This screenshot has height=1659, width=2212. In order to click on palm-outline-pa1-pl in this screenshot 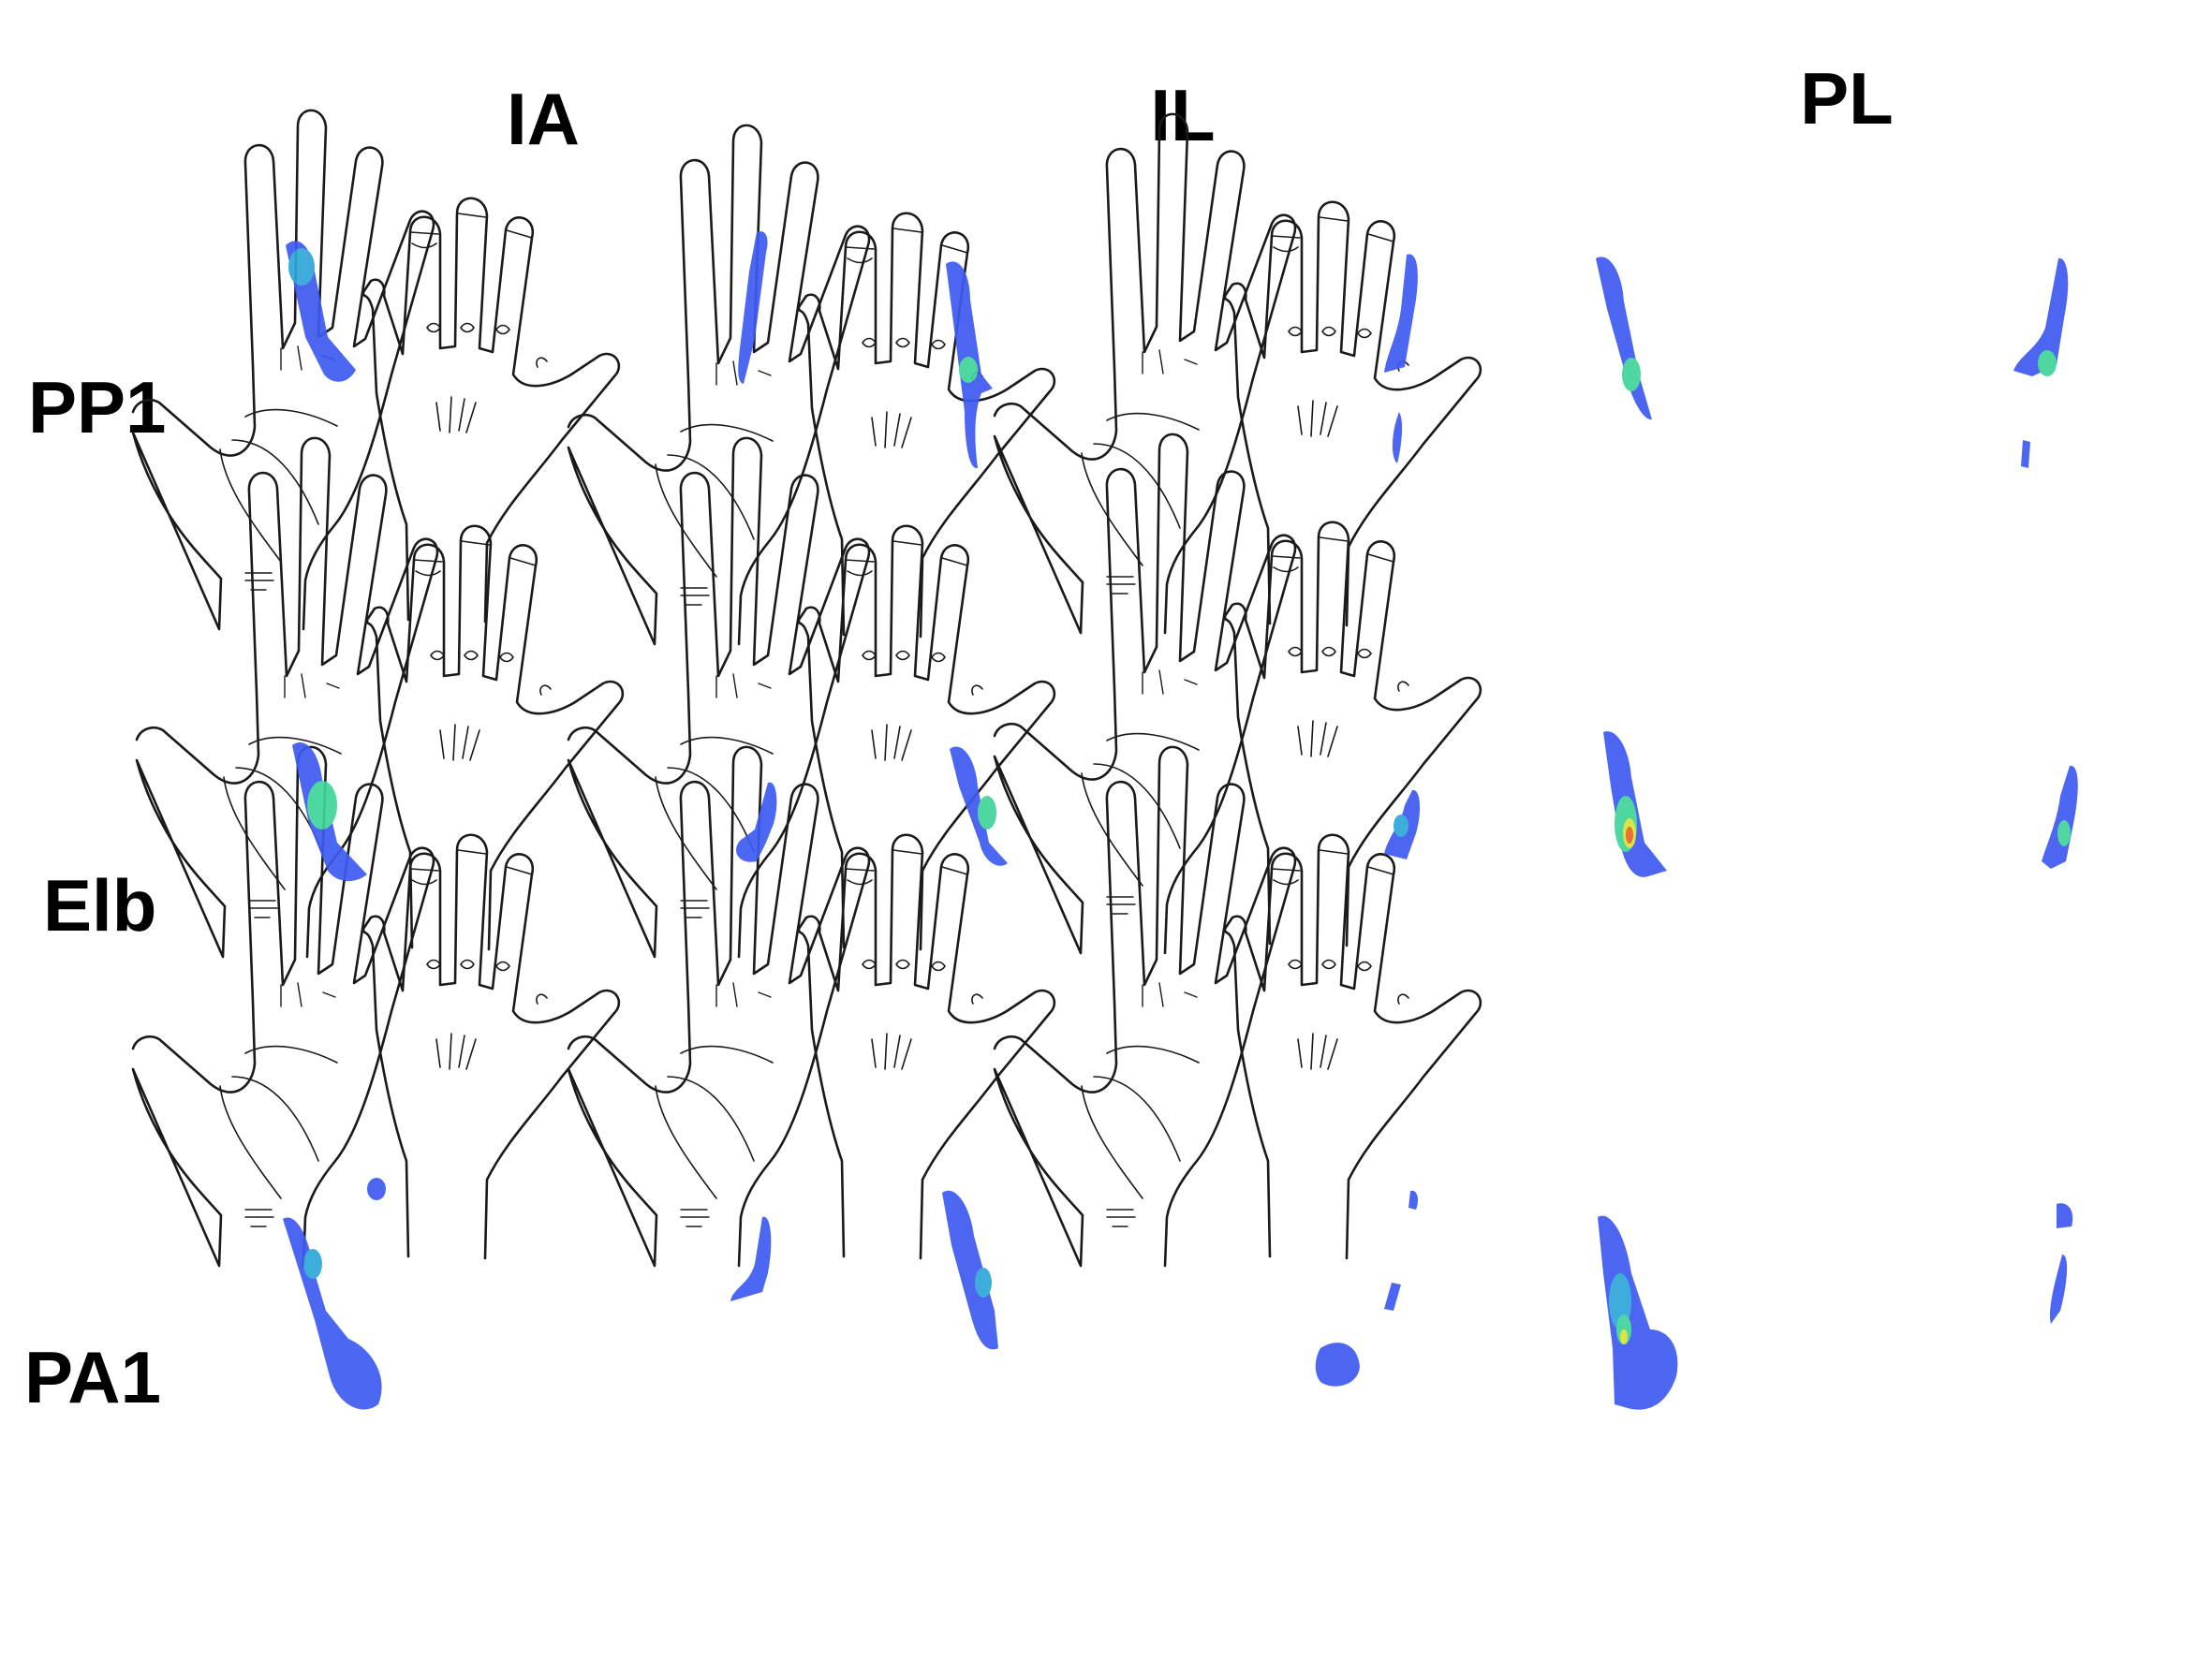, I will do `click(1145, 1006)`.